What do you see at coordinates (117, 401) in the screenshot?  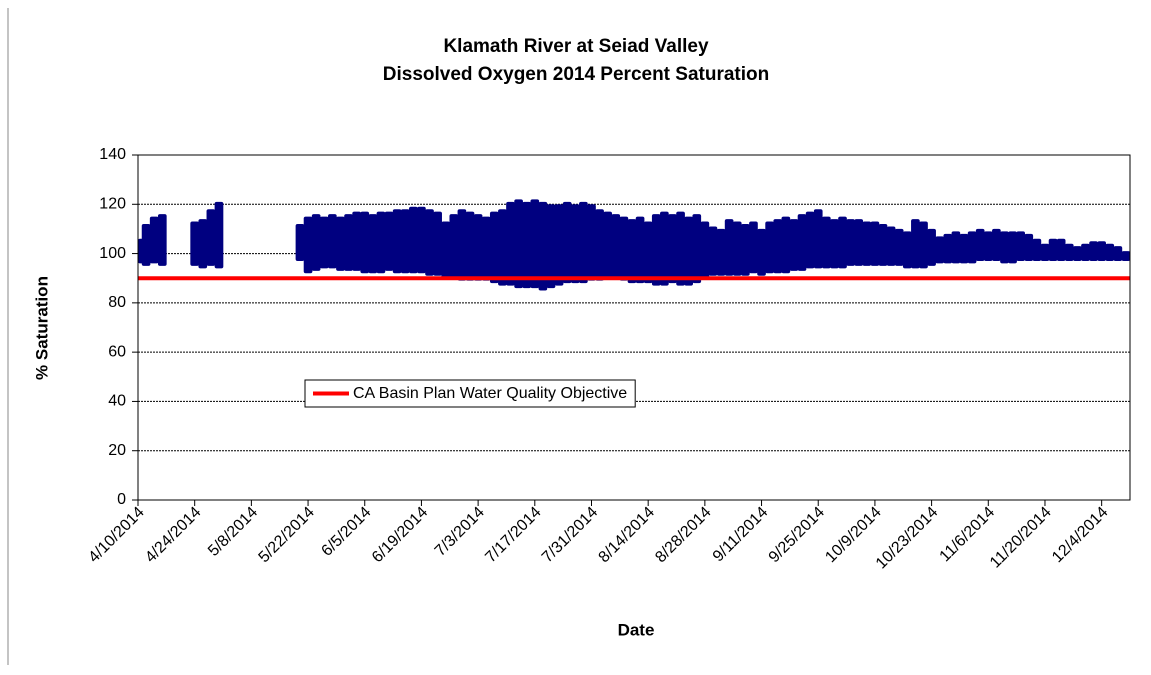 I see `y-tick-label: 40` at bounding box center [117, 401].